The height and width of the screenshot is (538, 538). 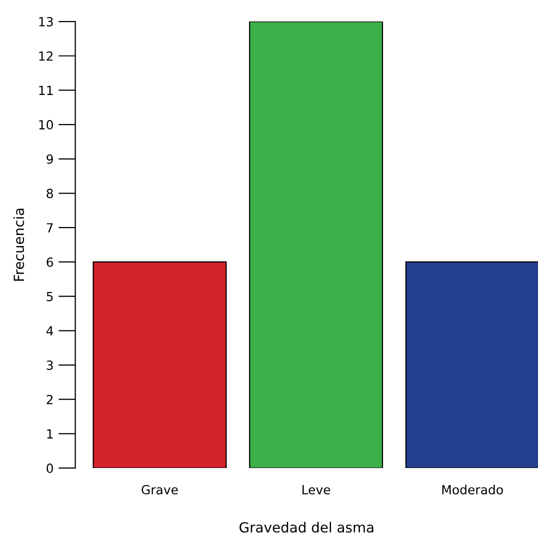 What do you see at coordinates (50, 433) in the screenshot?
I see `y-tick-label: 1` at bounding box center [50, 433].